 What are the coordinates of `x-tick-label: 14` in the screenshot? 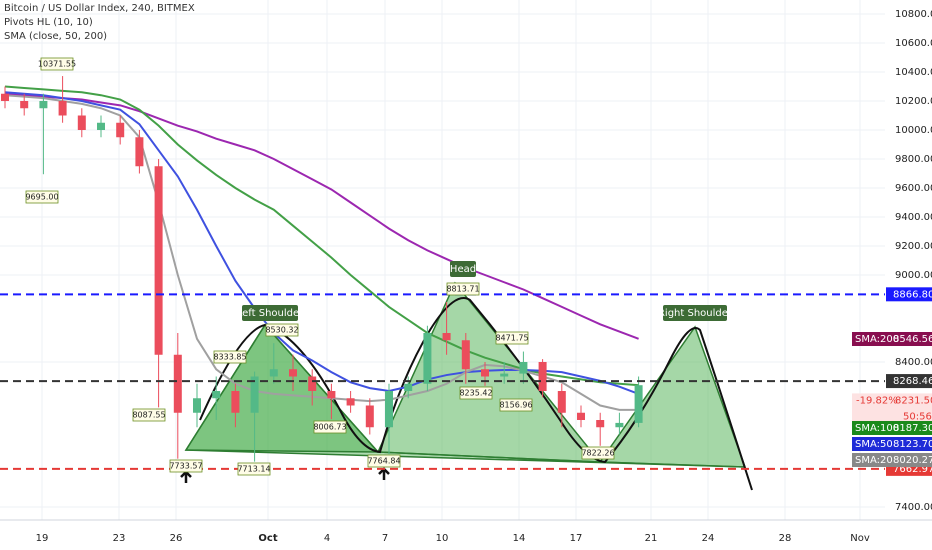 It's located at (519, 538).